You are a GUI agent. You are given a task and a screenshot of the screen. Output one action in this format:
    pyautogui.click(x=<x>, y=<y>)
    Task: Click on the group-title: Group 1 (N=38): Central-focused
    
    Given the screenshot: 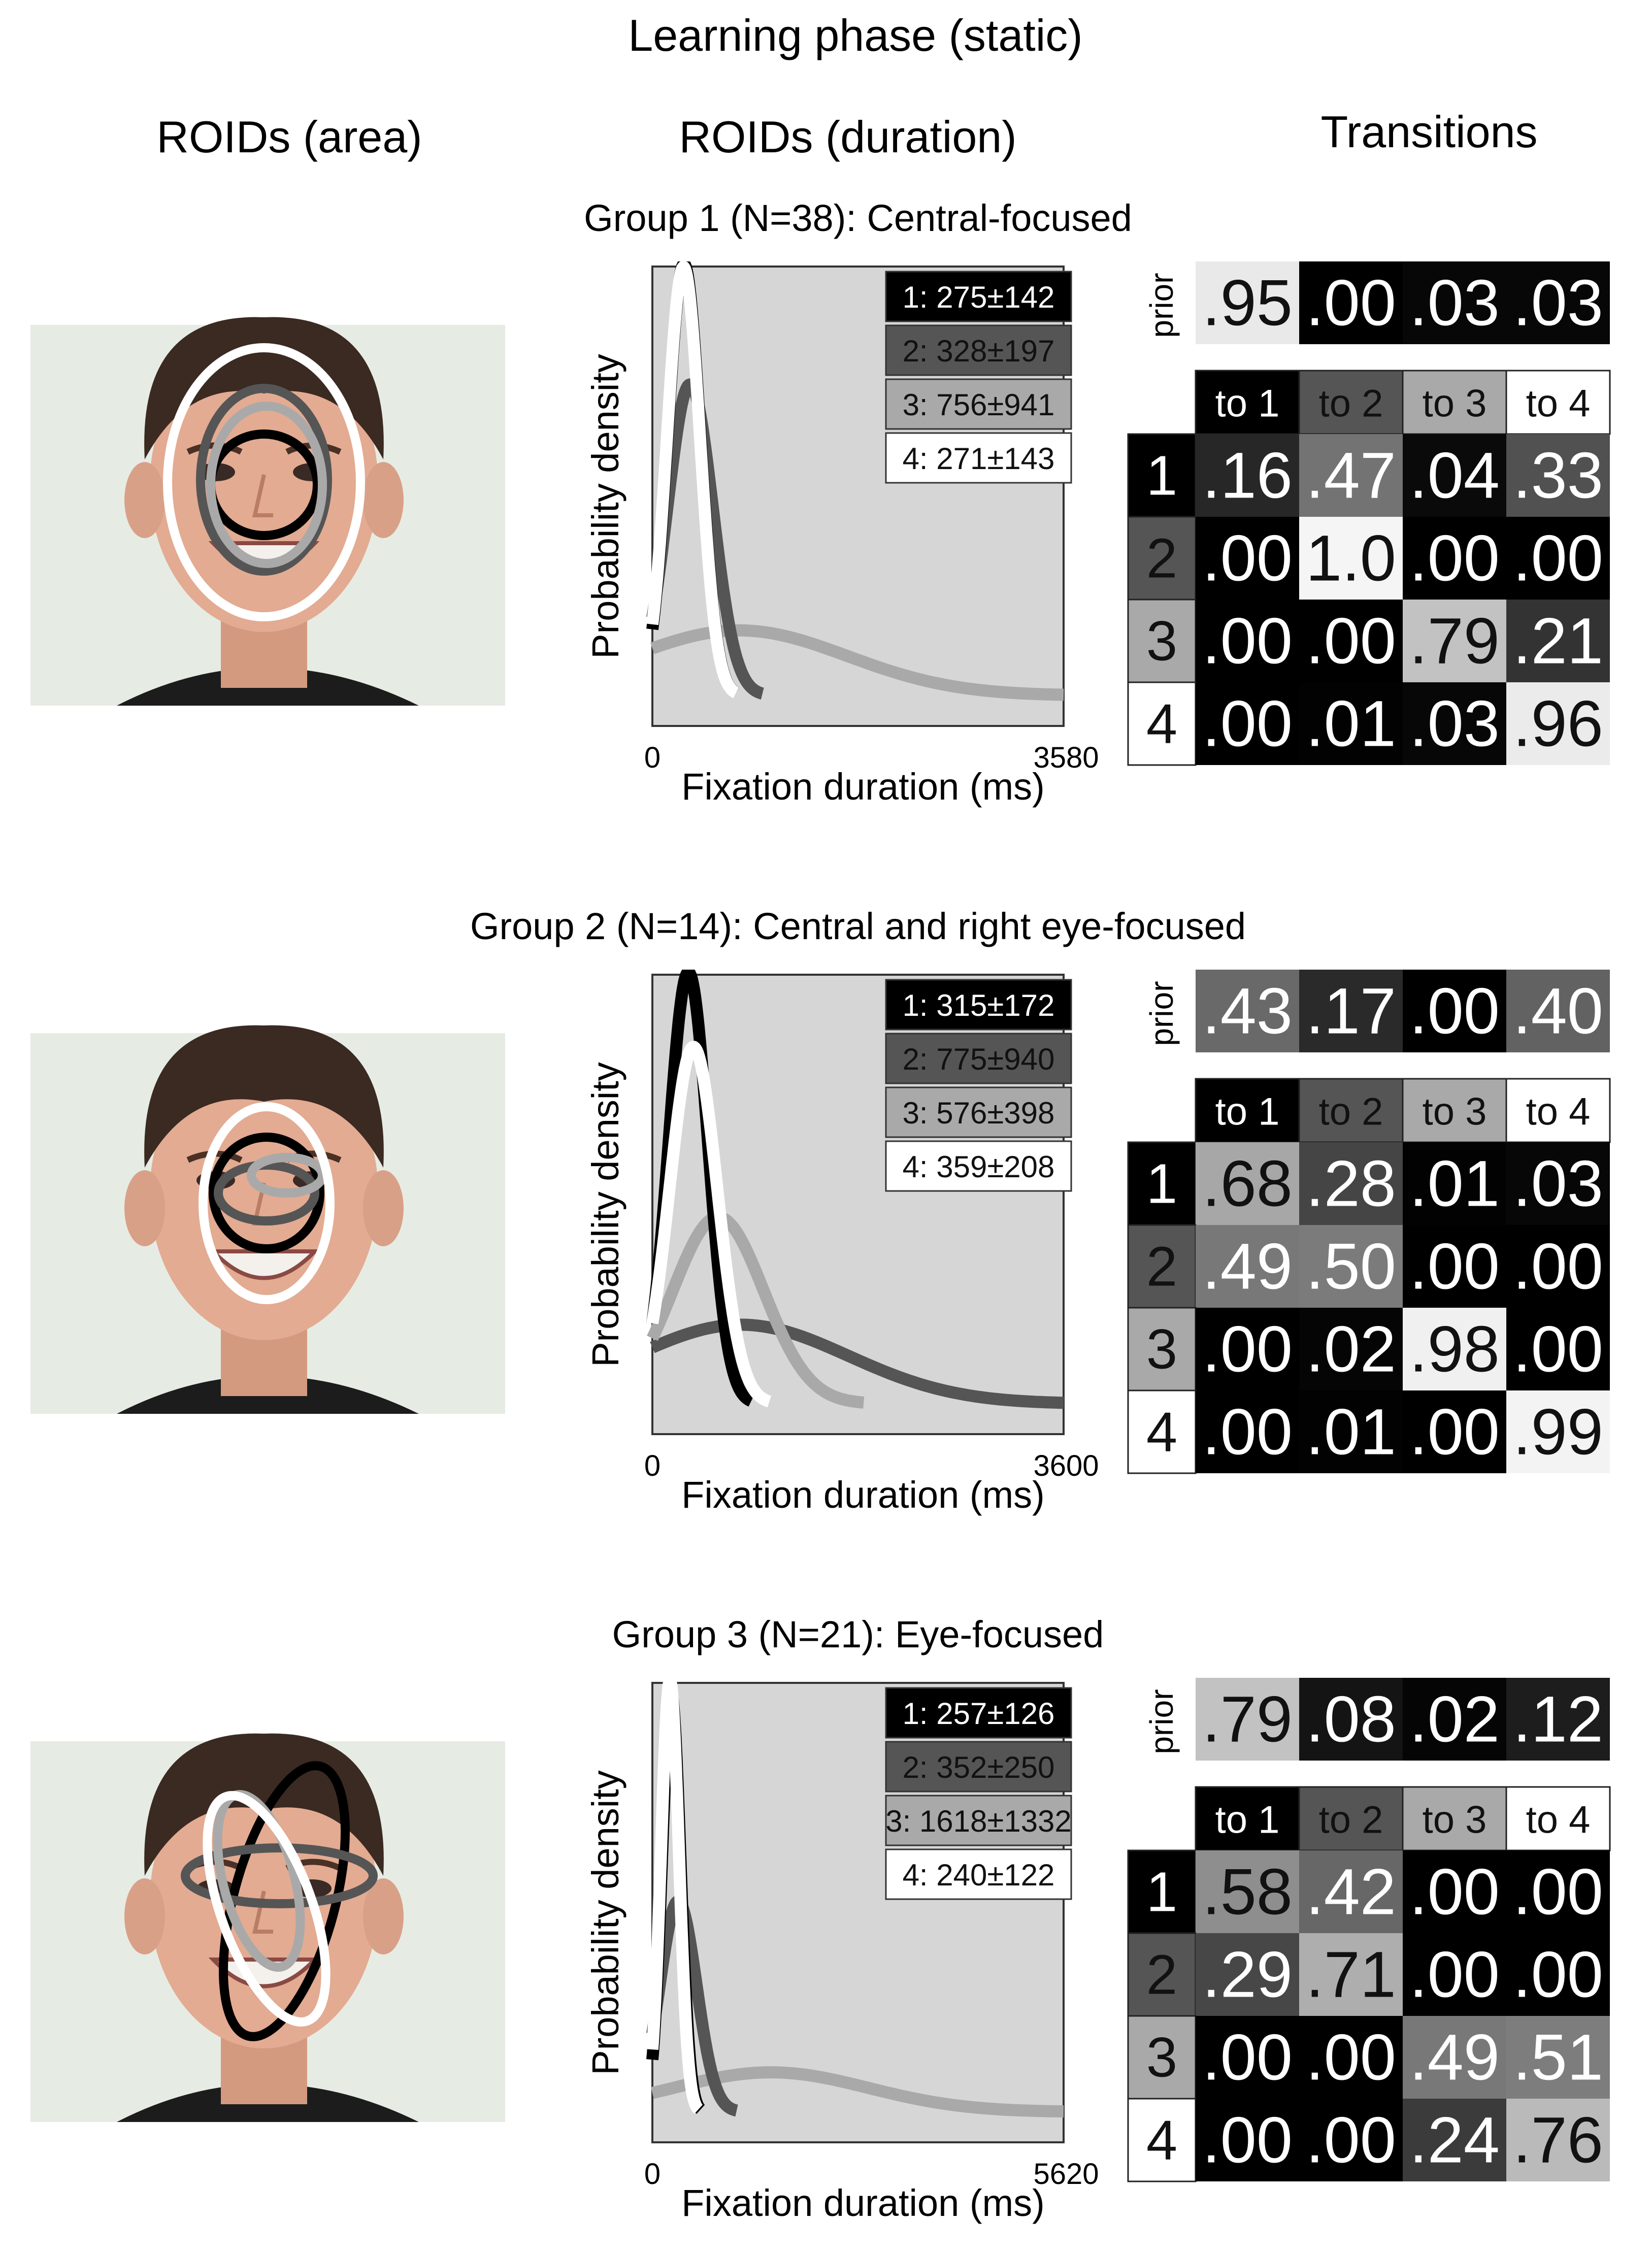 What is the action you would take?
    pyautogui.click(x=858, y=218)
    